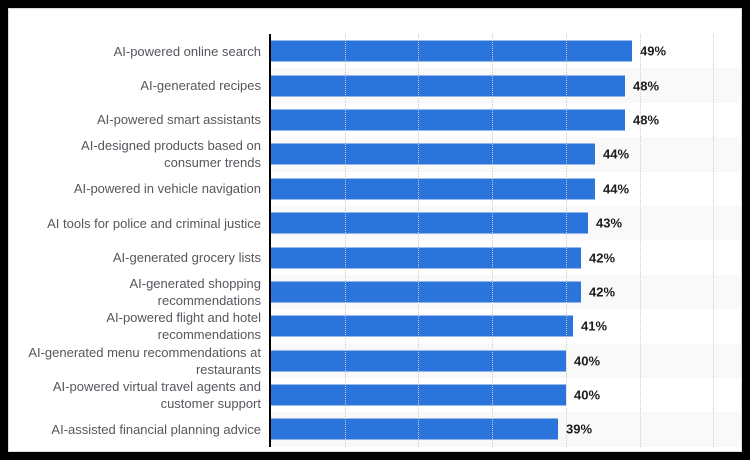 Image resolution: width=750 pixels, height=460 pixels. Describe the element at coordinates (183, 318) in the screenshot. I see `category-label-line: AI-powered flight and hotel` at that location.